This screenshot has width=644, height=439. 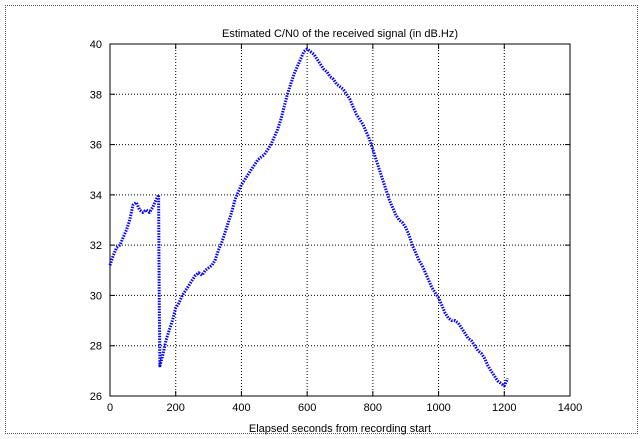 What do you see at coordinates (96, 296) in the screenshot?
I see `y-tick-label: 30` at bounding box center [96, 296].